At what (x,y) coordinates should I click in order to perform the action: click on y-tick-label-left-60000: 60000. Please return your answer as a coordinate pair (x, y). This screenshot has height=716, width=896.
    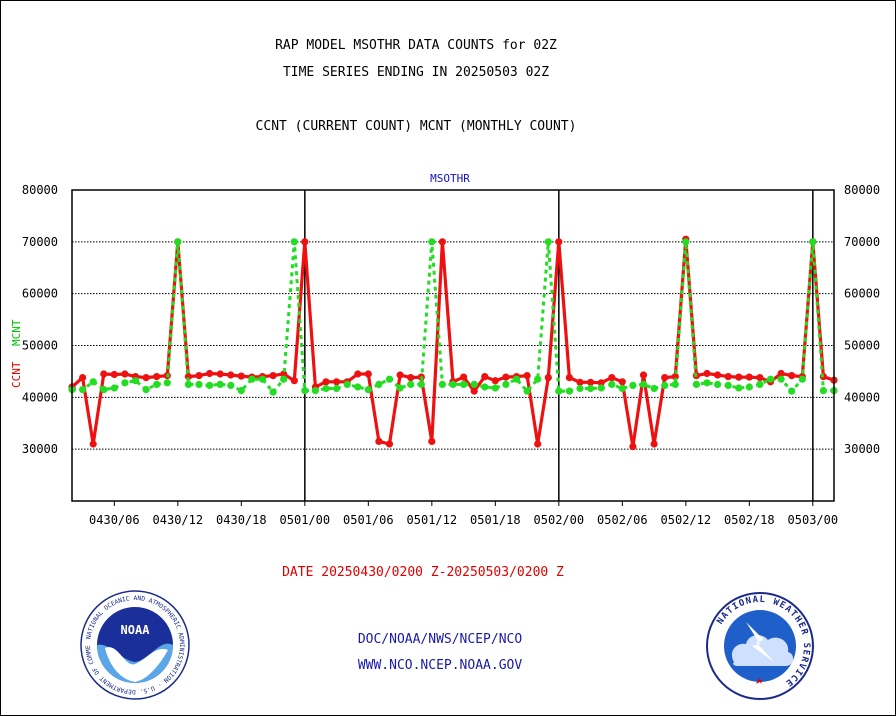
    Looking at the image, I should click on (40, 294).